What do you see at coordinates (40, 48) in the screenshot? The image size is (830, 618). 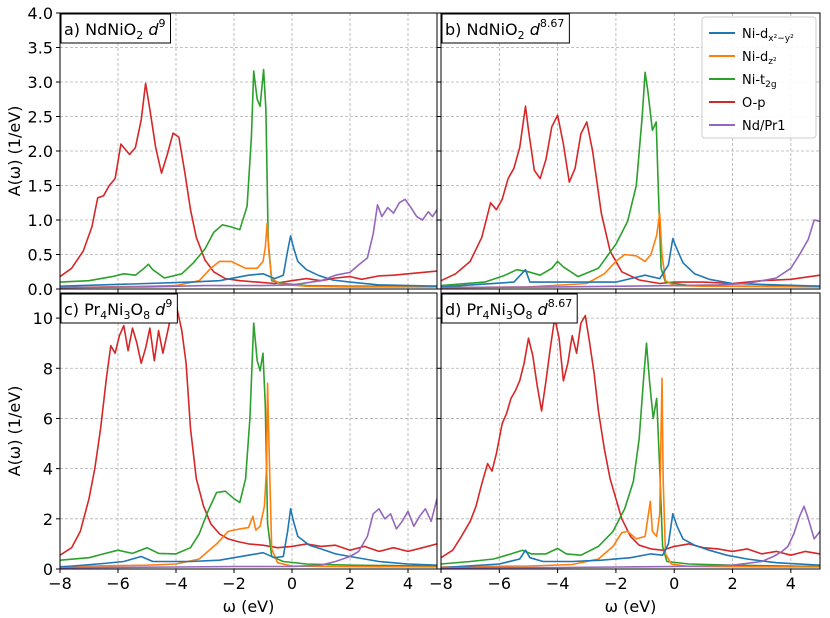 I see `y-tick-label: 3.5` at bounding box center [40, 48].